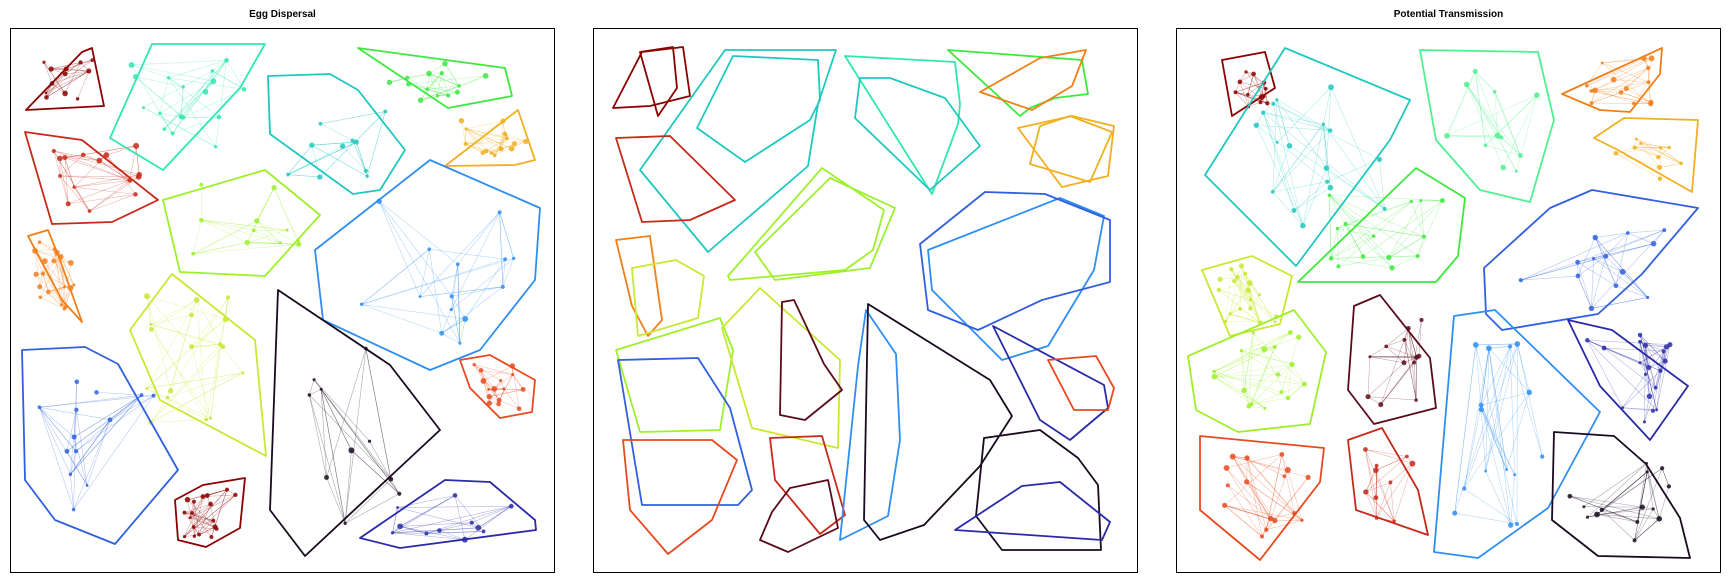 The width and height of the screenshot is (1728, 576). I want to click on egg-cluster-14-network, so click(210, 513).